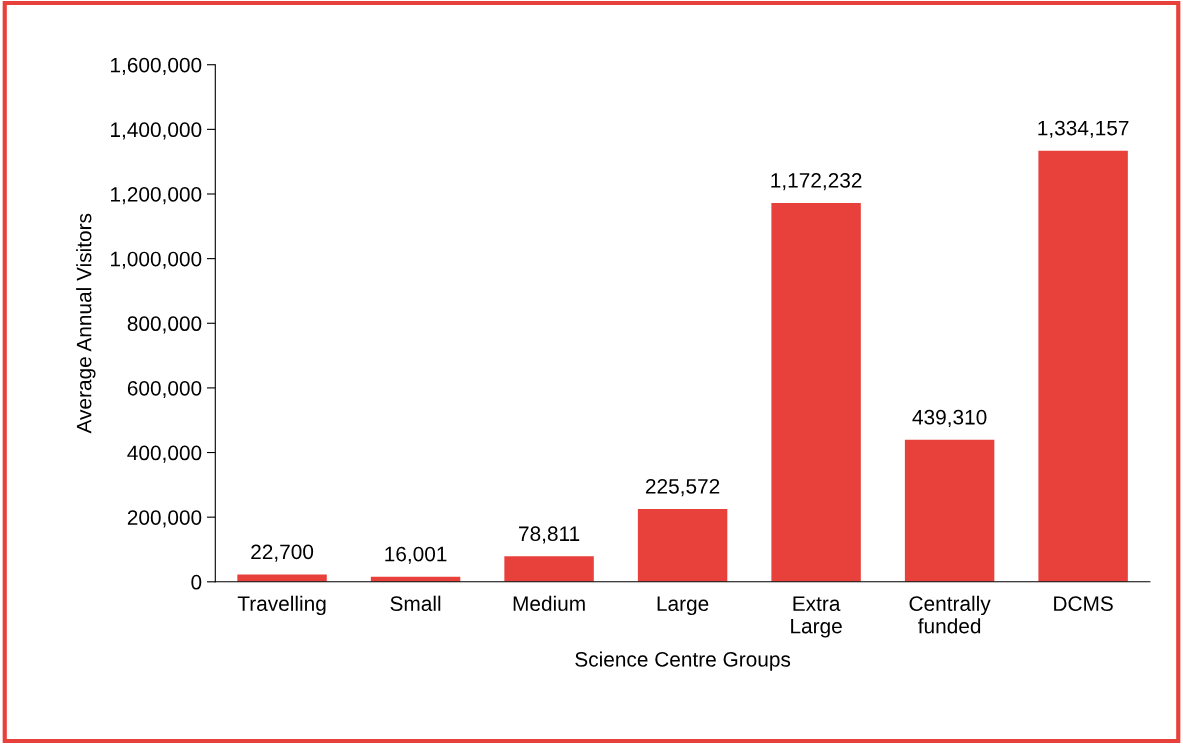 Image resolution: width=1183 pixels, height=744 pixels. I want to click on y-tick-label: 600,000, so click(164, 389).